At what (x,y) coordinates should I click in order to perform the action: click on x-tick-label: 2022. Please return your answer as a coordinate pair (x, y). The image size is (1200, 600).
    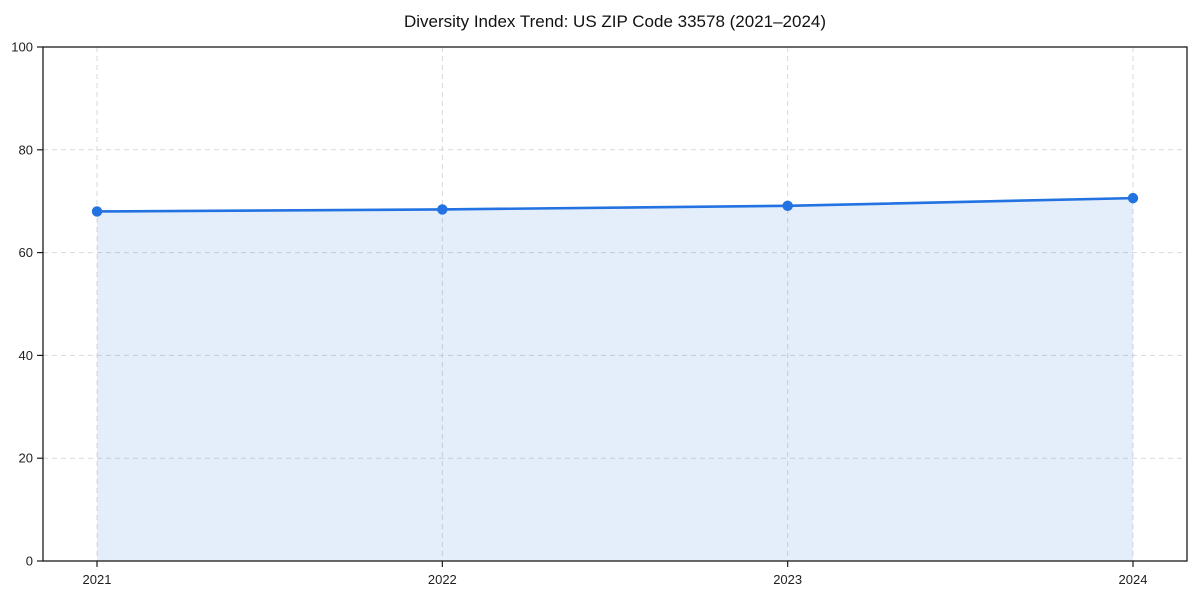
    Looking at the image, I should click on (442, 579).